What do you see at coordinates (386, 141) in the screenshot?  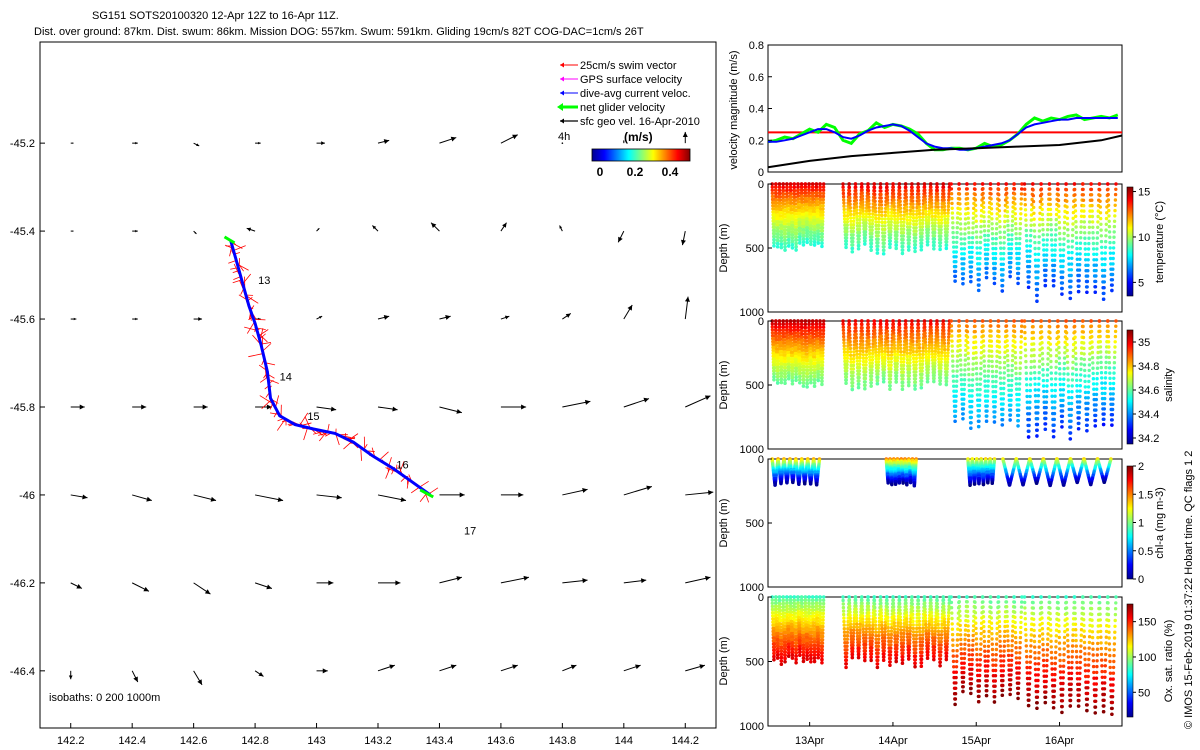 I see `geo-velocity-arrowhead` at bounding box center [386, 141].